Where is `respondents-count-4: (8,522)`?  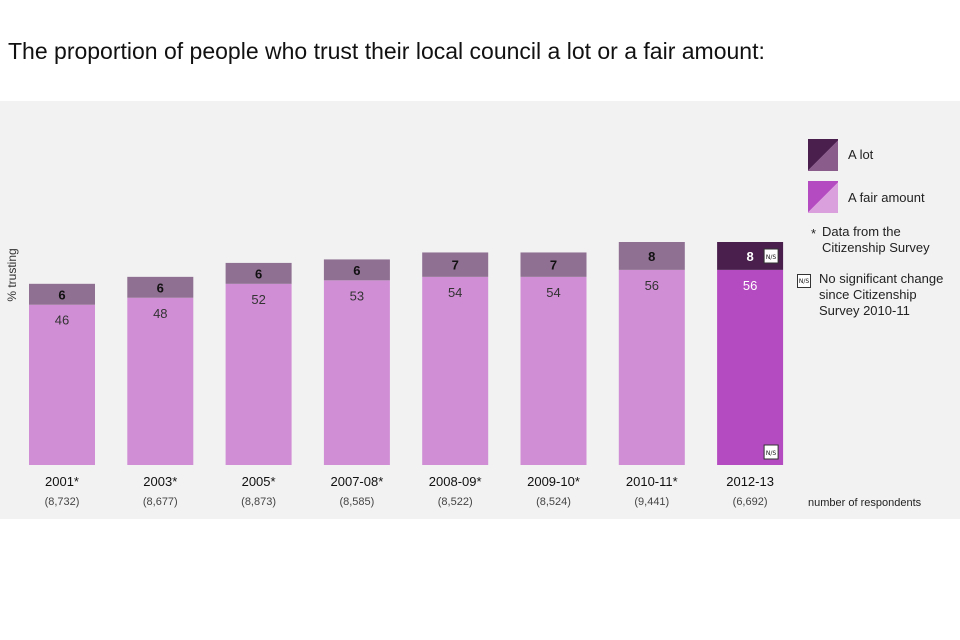
respondents-count-4: (8,522) is located at coordinates (455, 502).